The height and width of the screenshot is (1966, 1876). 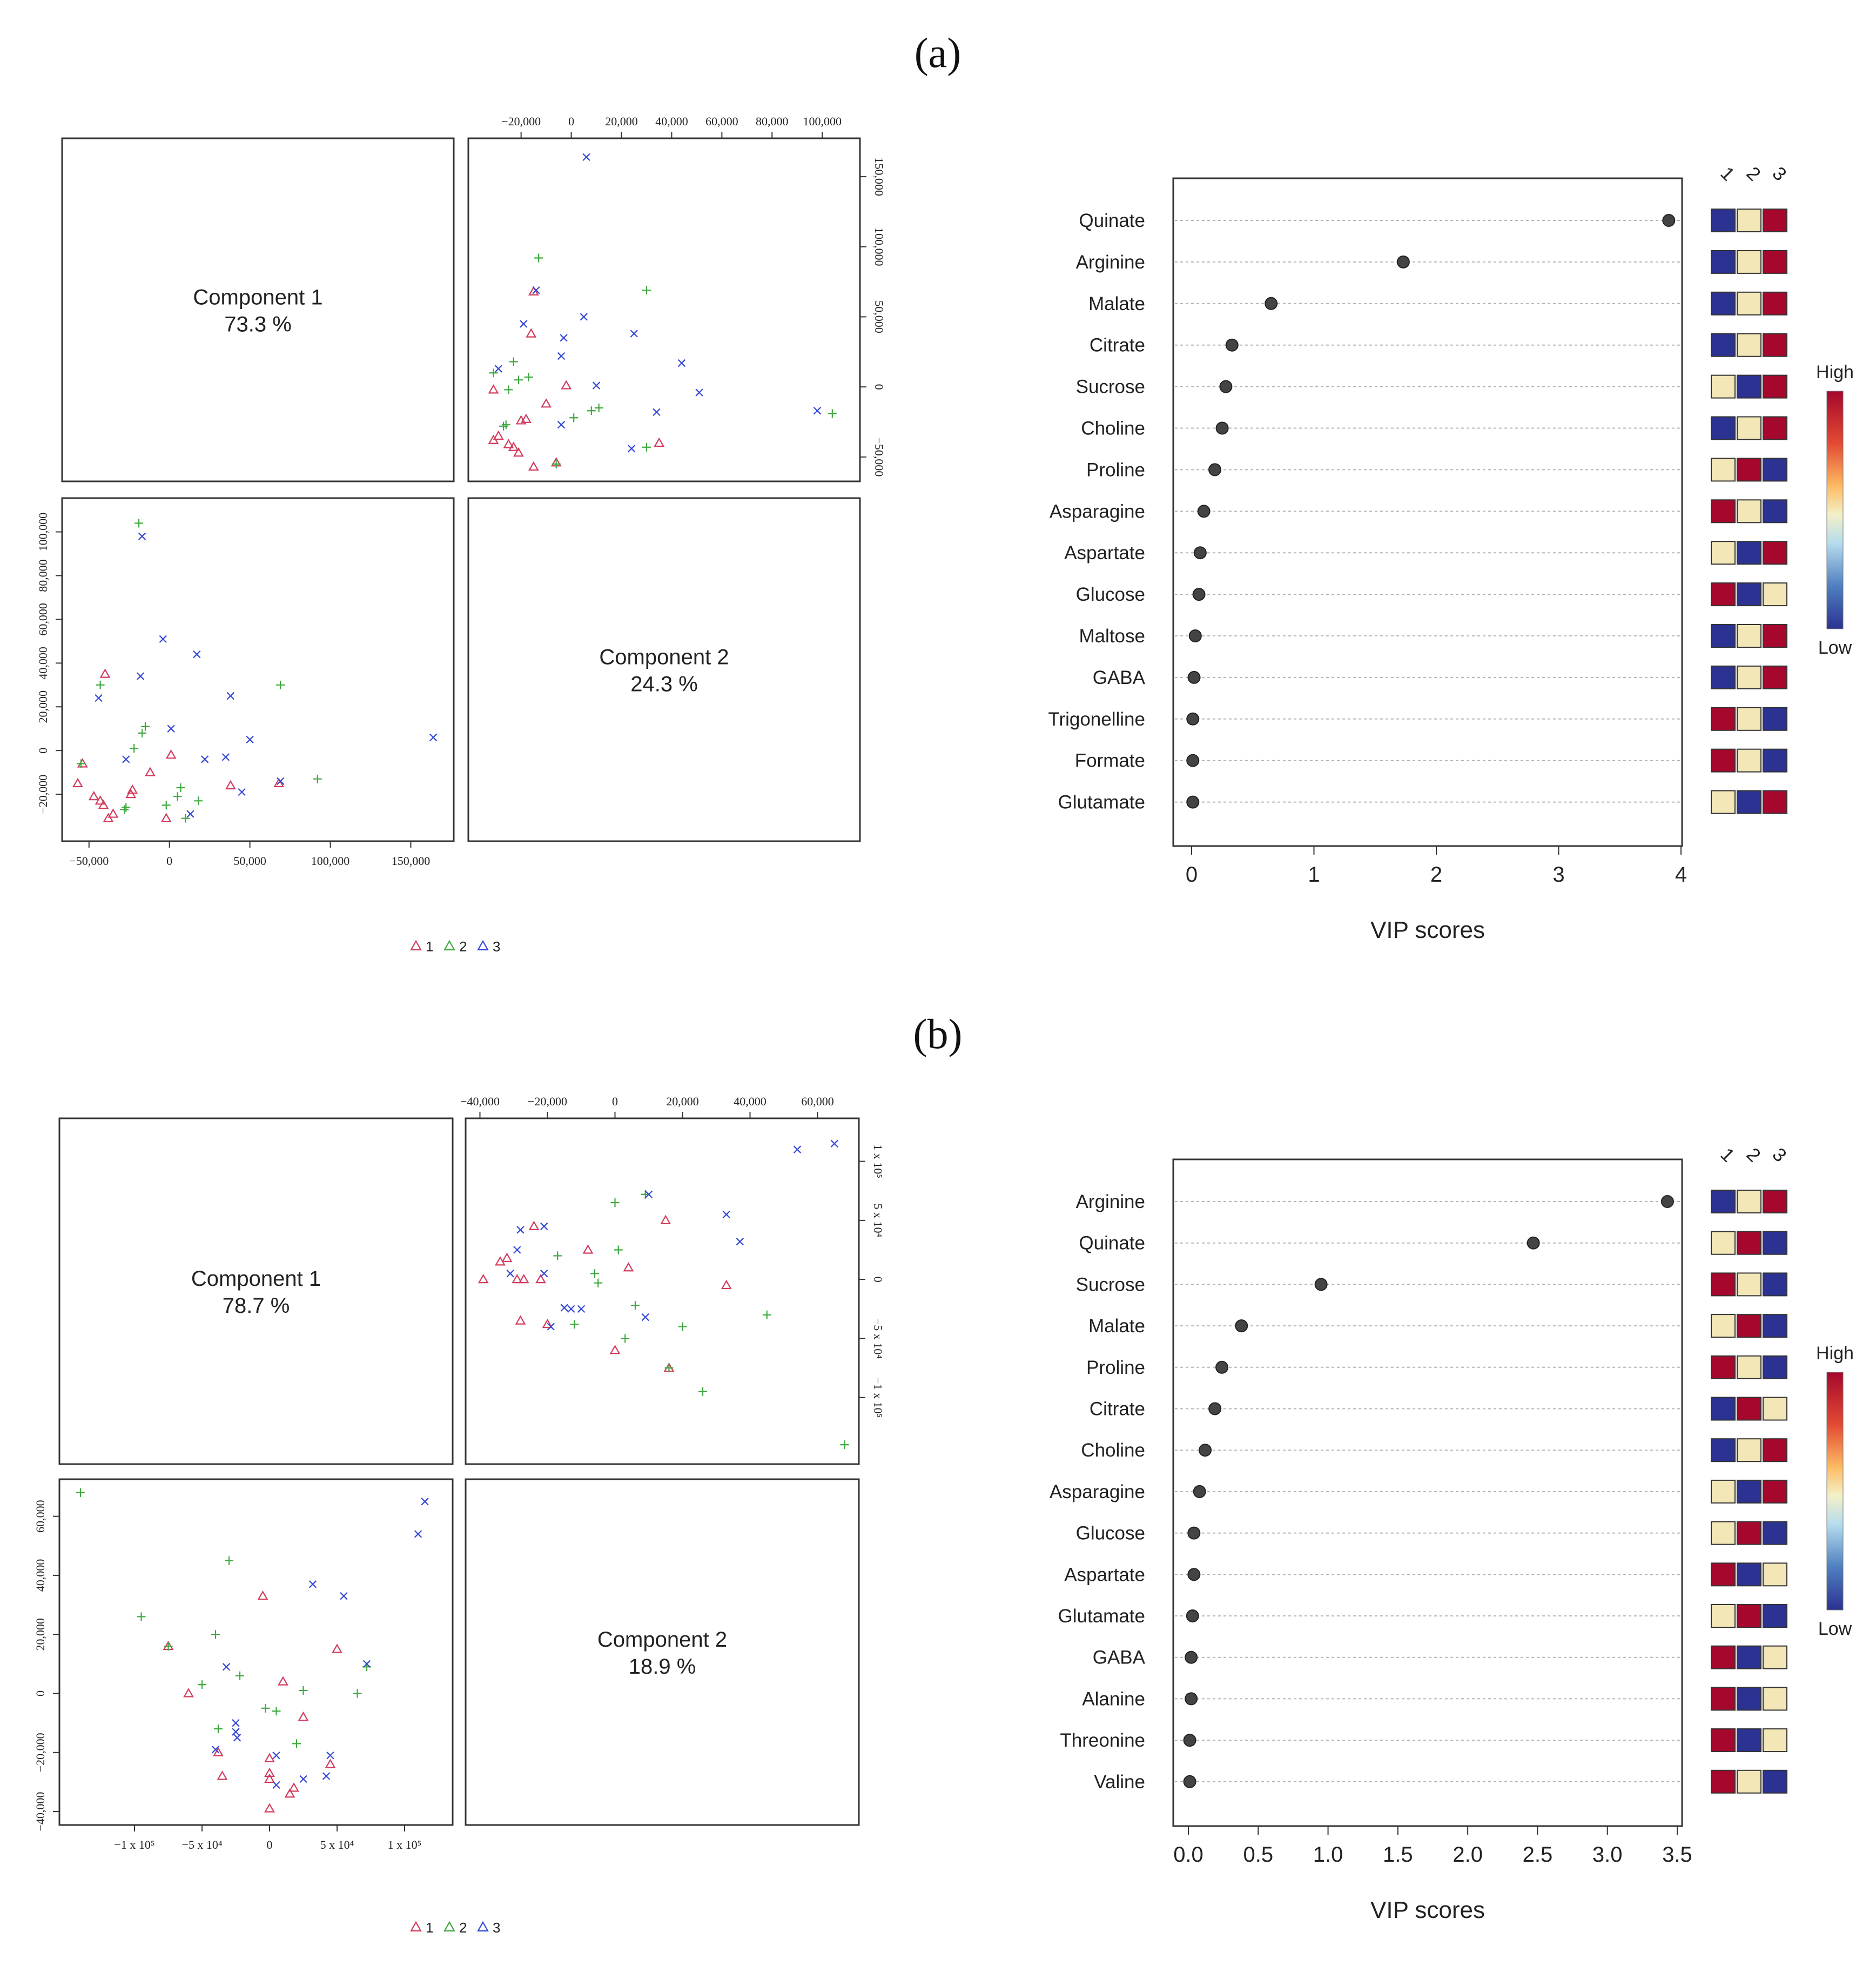 I want to click on metabolite-label: Quinate, so click(x=1112, y=1243).